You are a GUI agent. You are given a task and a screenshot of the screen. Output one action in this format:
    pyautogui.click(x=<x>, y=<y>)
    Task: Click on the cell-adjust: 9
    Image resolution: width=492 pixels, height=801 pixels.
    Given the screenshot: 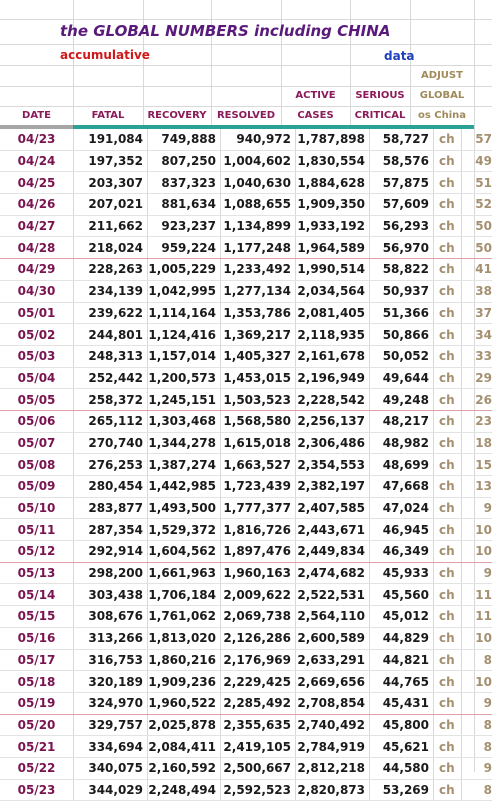 What is the action you would take?
    pyautogui.click(x=477, y=508)
    